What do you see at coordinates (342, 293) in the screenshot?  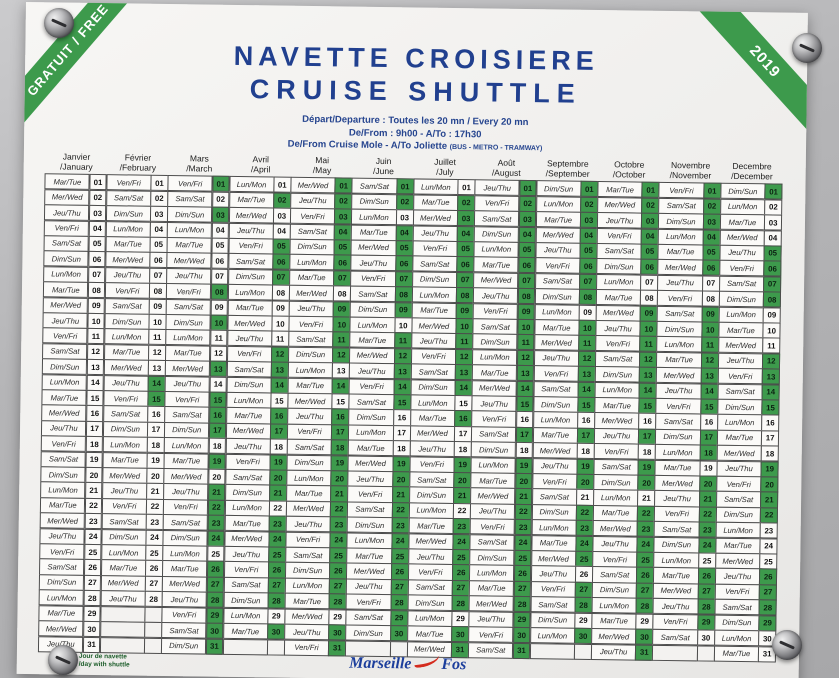 I see `day-number-cell: 08` at bounding box center [342, 293].